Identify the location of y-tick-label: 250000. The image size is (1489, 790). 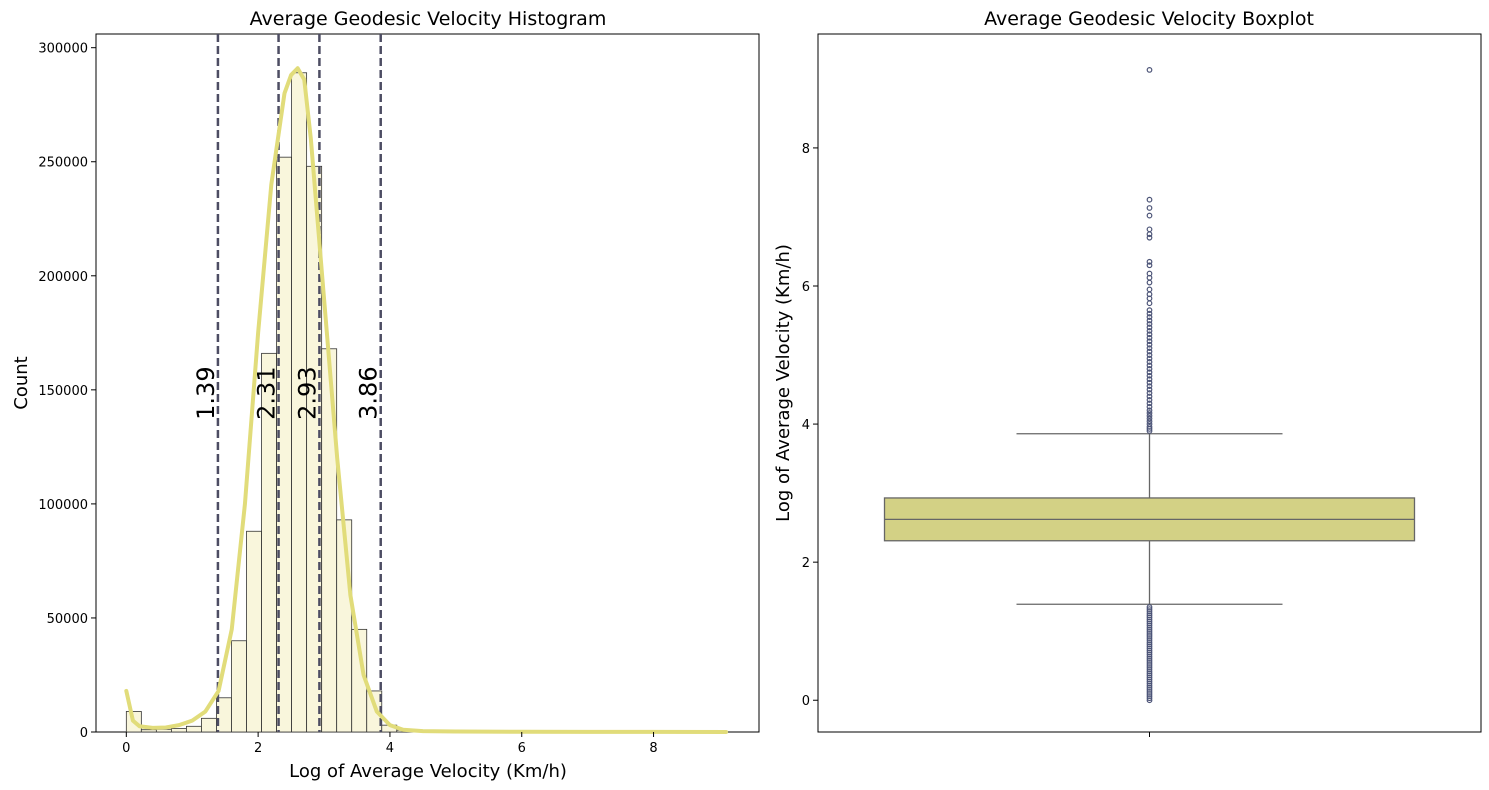
(63, 163).